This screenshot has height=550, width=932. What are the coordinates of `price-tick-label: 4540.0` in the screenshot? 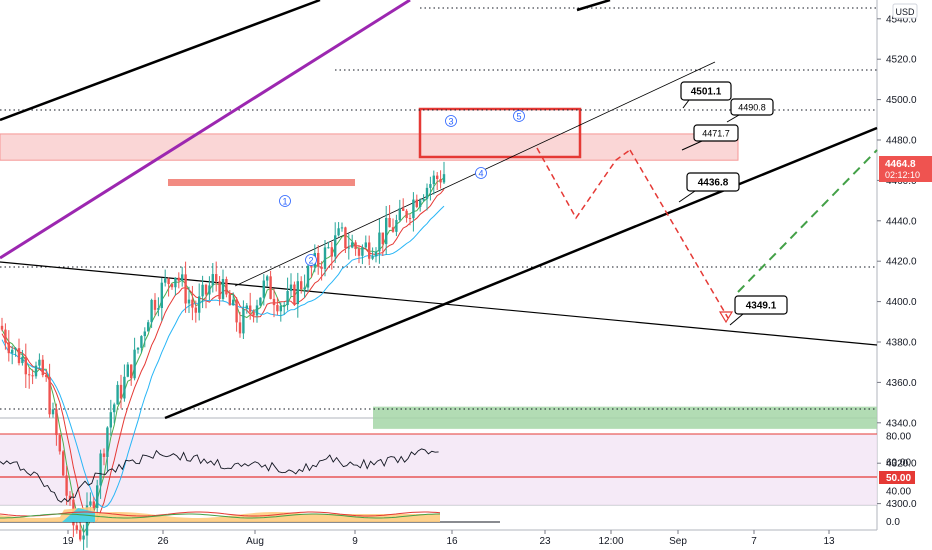 It's located at (901, 19).